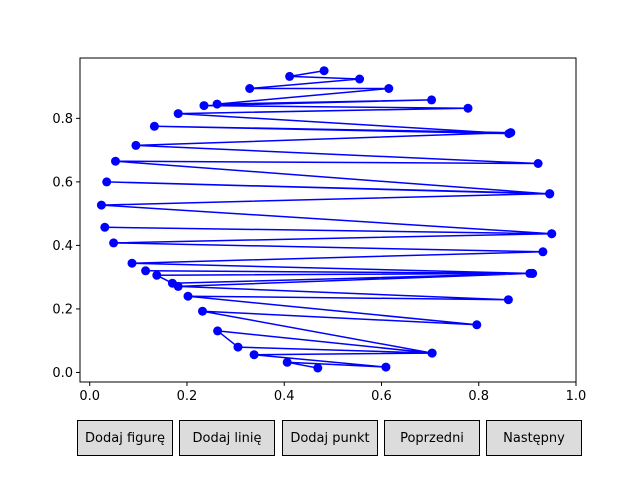  I want to click on x-tick-label: 0.2, so click(187, 396).